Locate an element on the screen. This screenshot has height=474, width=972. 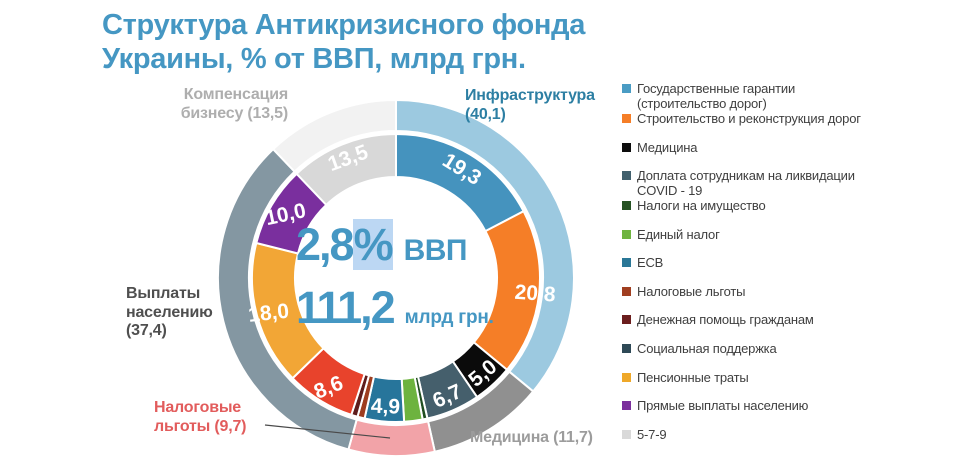
callout-payments: Выплаты населению (37,4) is located at coordinates (169, 312).